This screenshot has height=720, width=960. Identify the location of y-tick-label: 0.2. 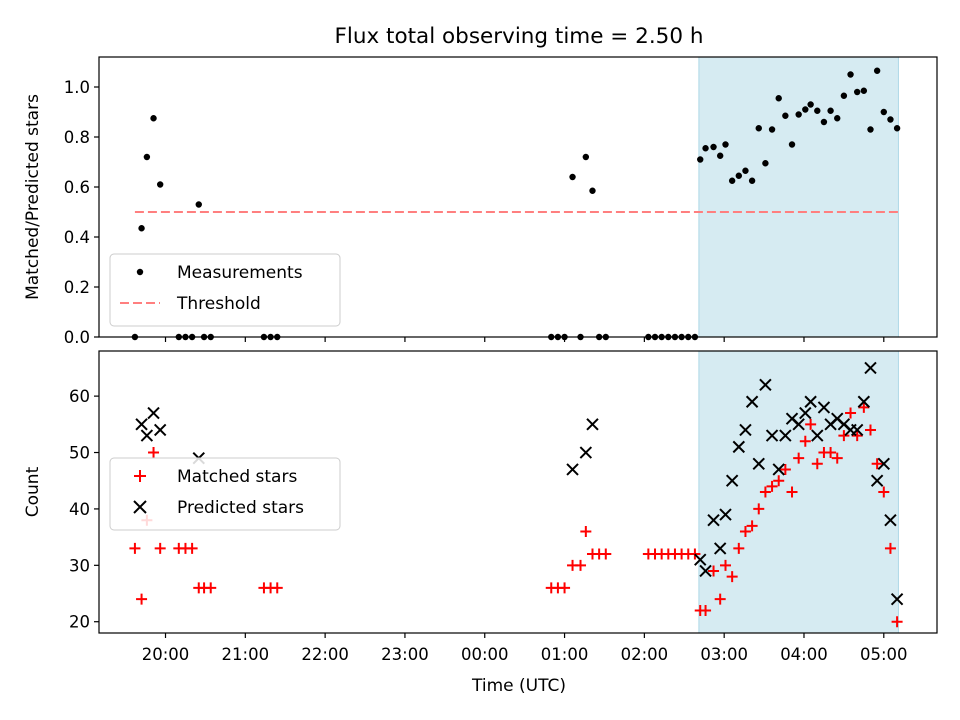
(77, 287).